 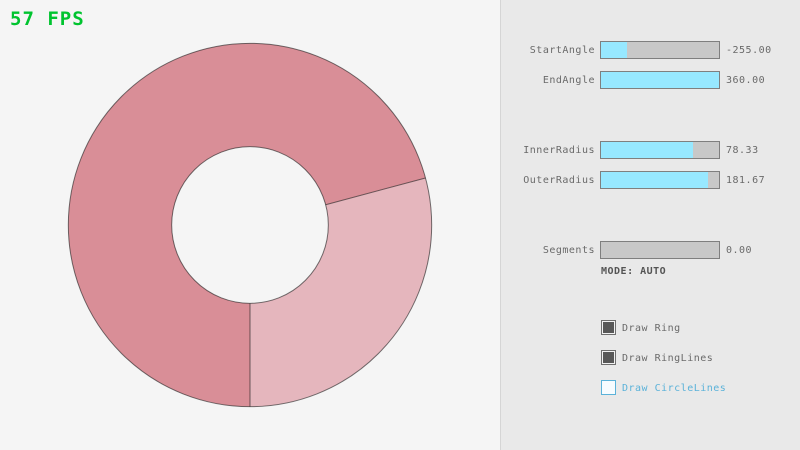 I want to click on checkbox-label: Draw Ring, so click(x=651, y=328).